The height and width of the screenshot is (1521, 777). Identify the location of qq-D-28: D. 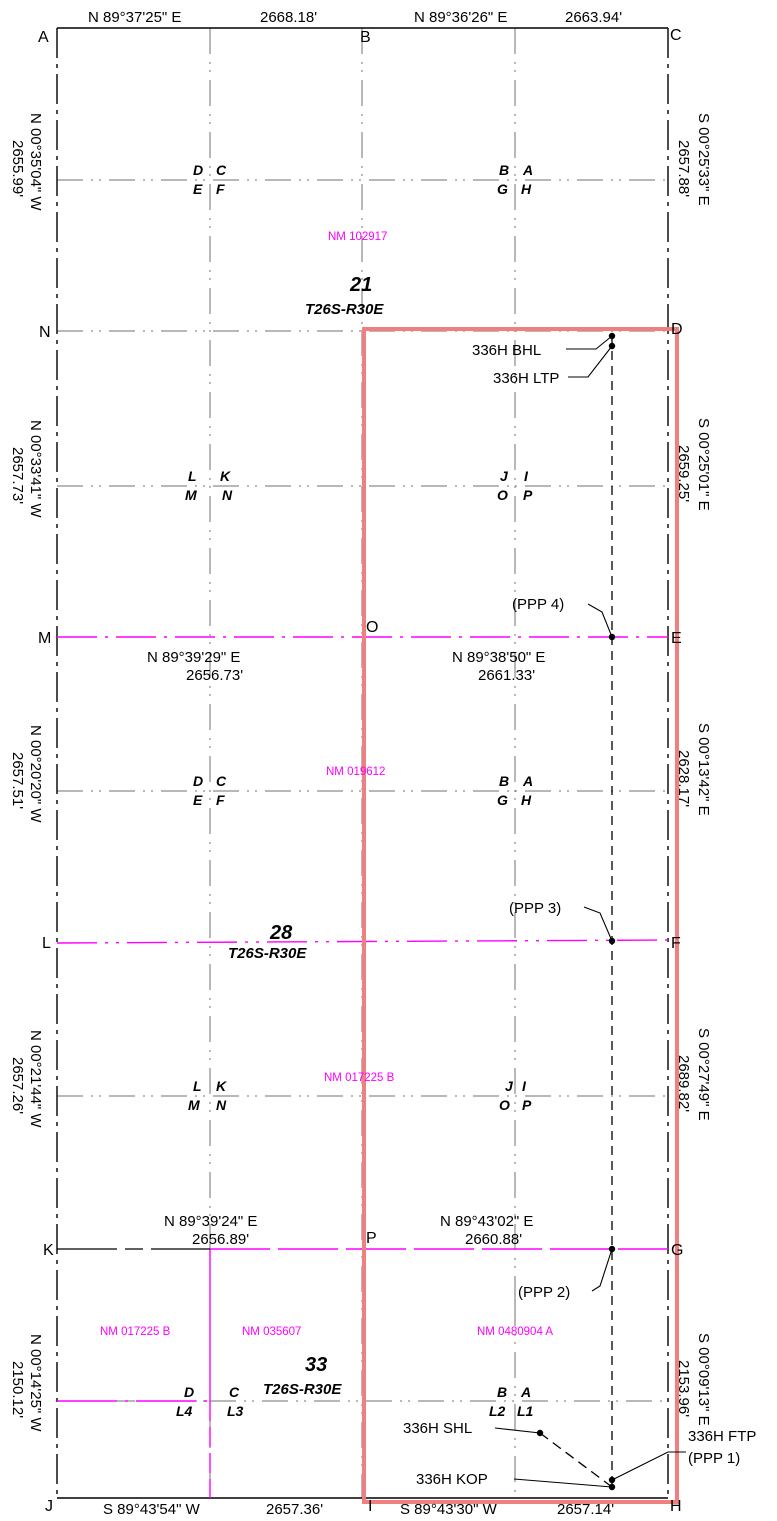
(198, 781).